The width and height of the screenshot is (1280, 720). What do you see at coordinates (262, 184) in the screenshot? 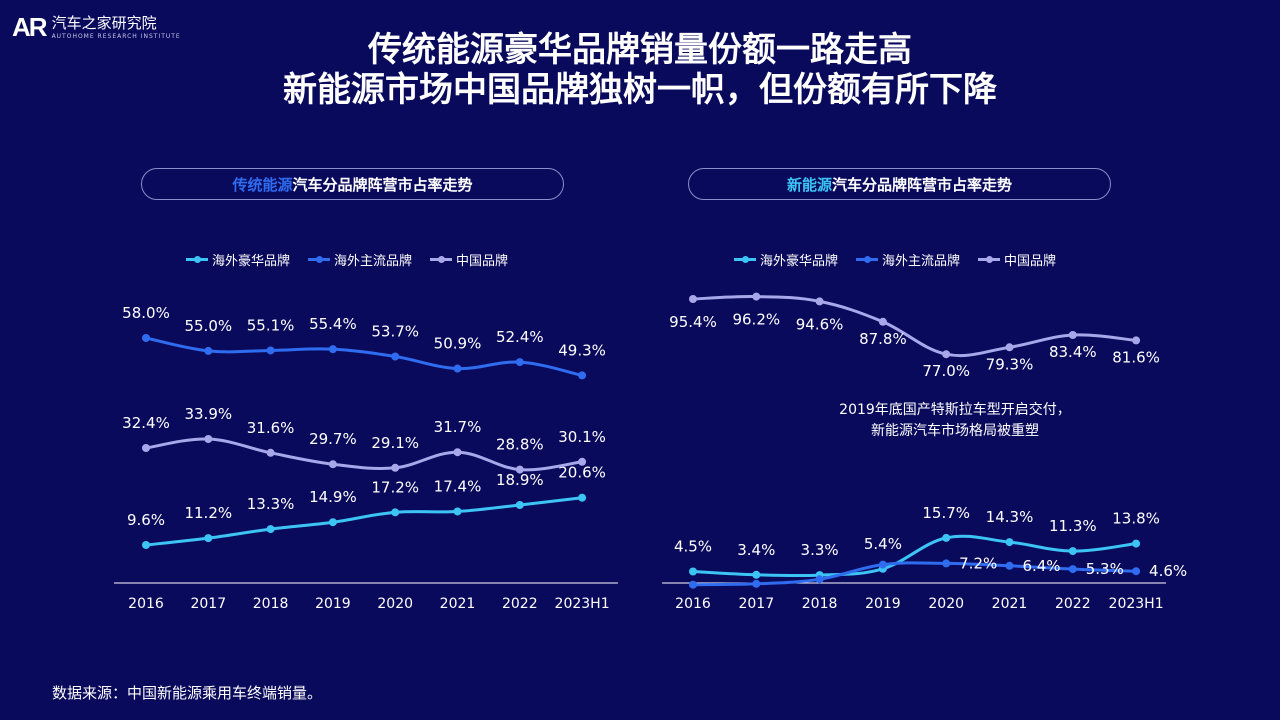
I see `chart-title-highlight: 传统能源` at bounding box center [262, 184].